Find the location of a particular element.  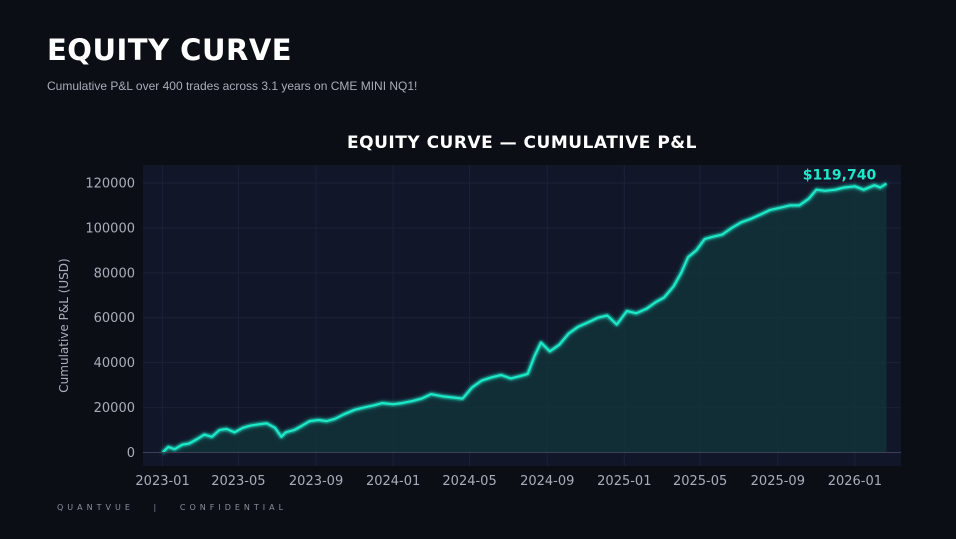

x-tick-label: 2023-05 is located at coordinates (238, 481).